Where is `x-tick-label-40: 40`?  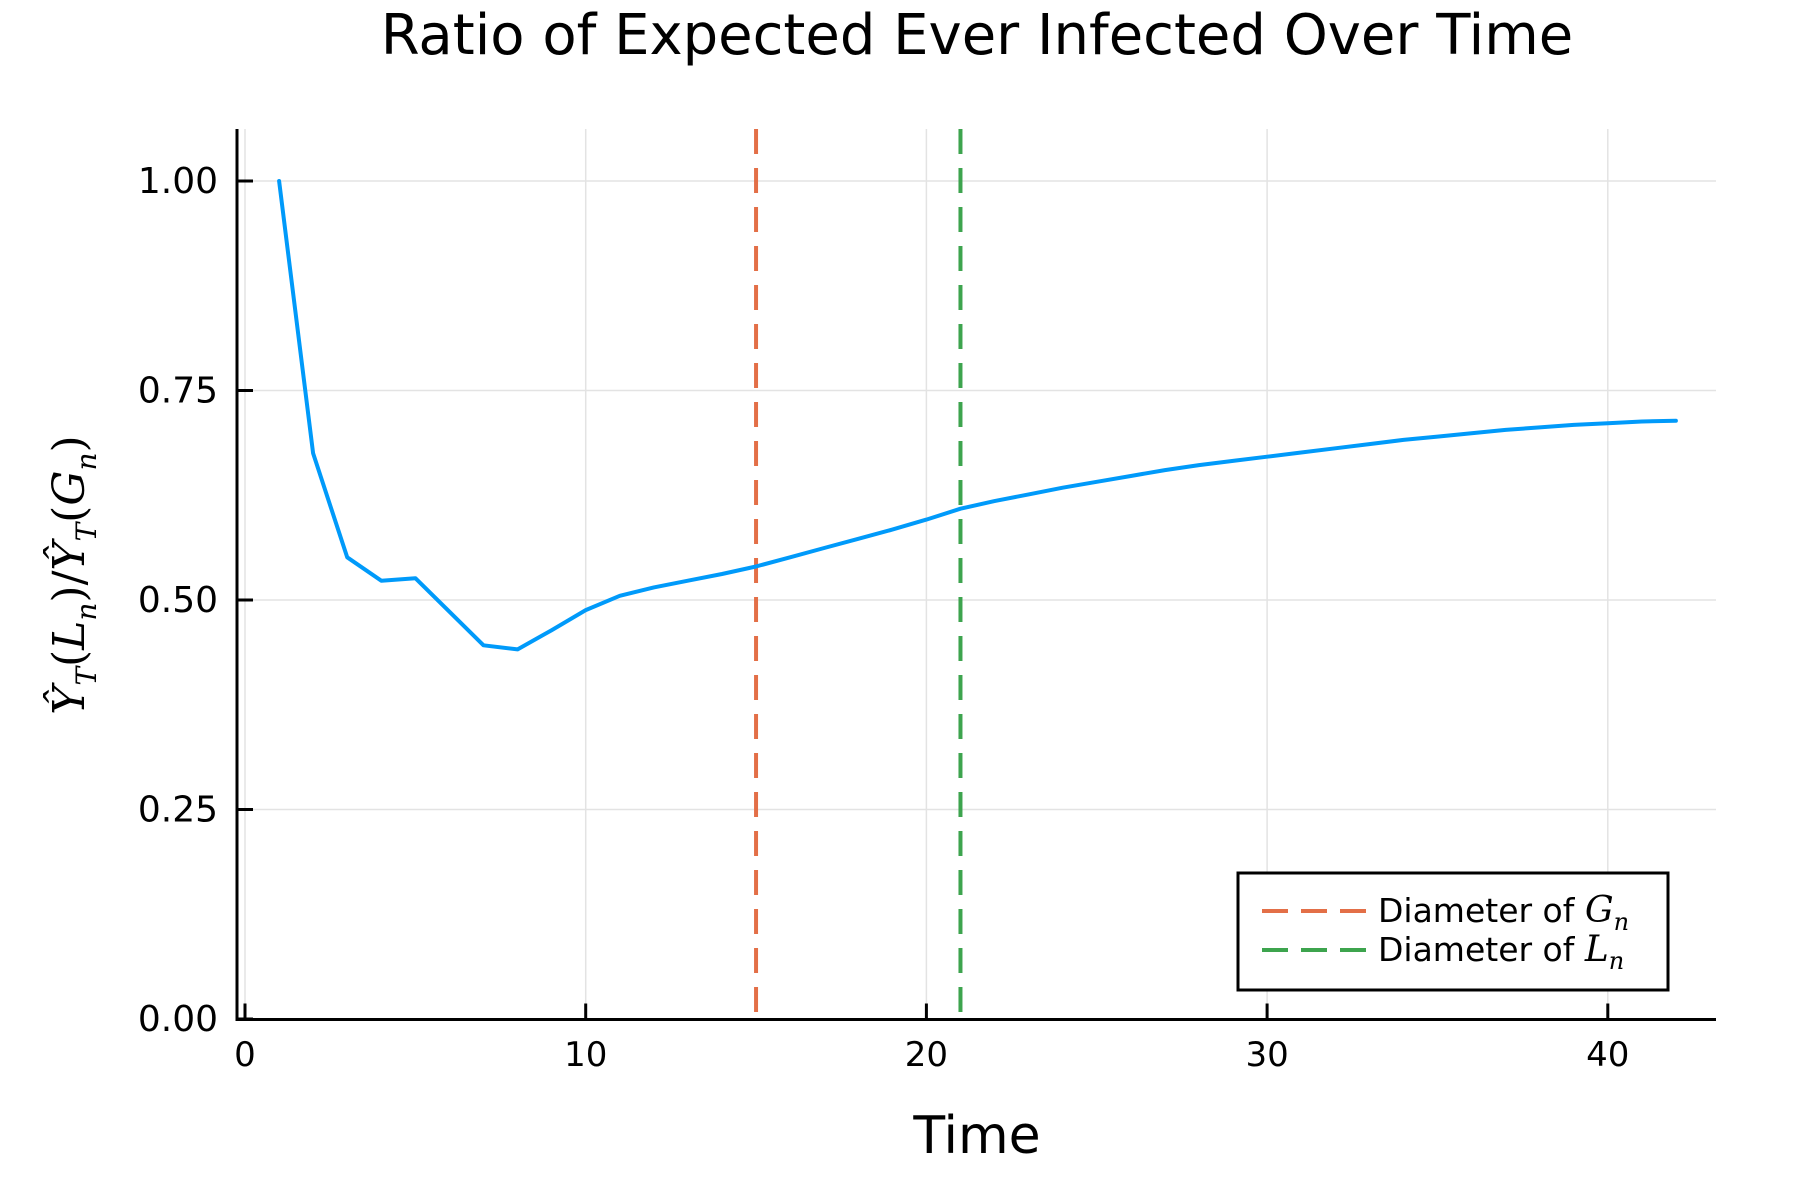 x-tick-label-40: 40 is located at coordinates (1607, 1055).